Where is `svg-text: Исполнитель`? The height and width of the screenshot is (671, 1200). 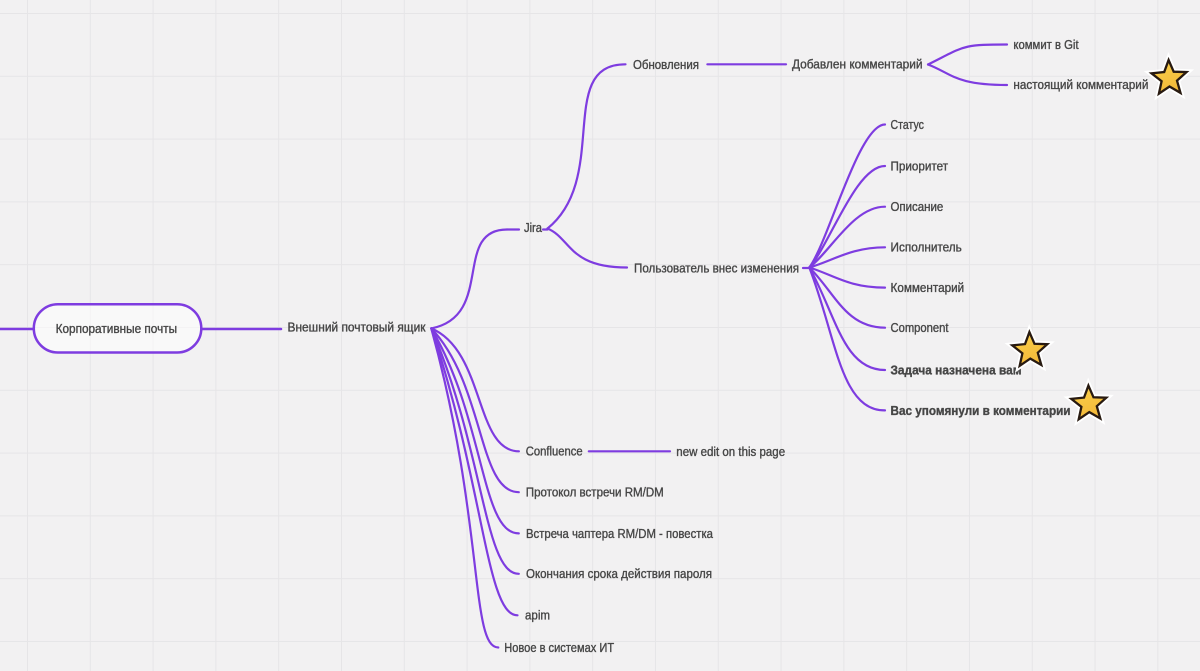
svg-text: Исполнитель is located at coordinates (926, 248).